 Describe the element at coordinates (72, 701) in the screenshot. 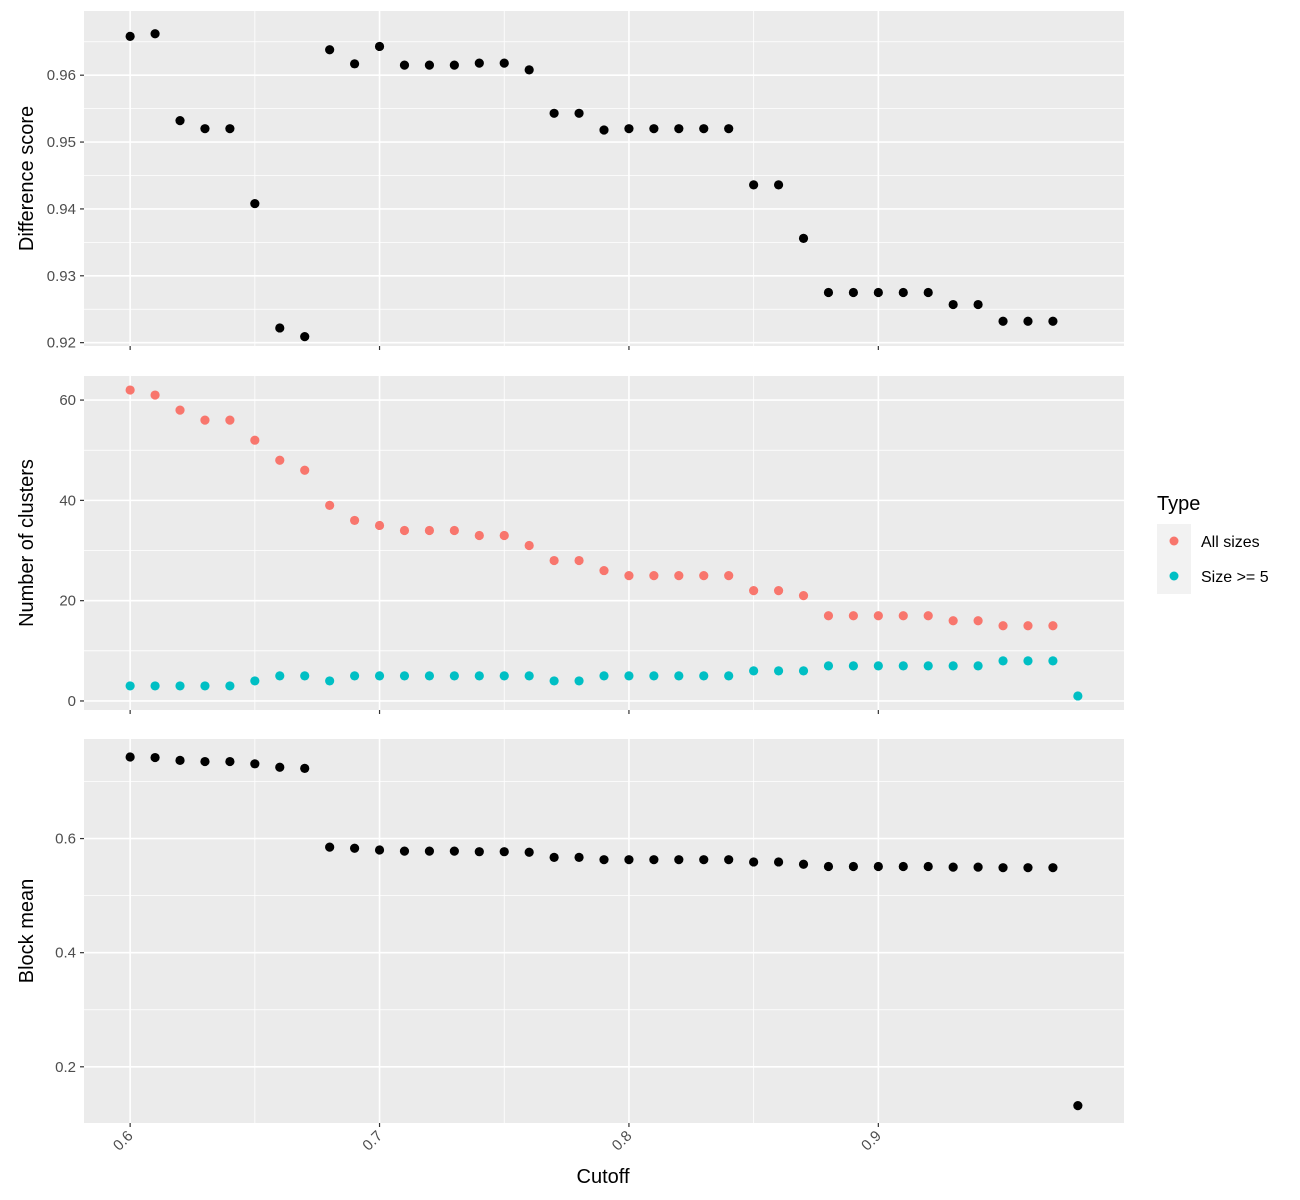

I see `y-tick-label: 0` at that location.